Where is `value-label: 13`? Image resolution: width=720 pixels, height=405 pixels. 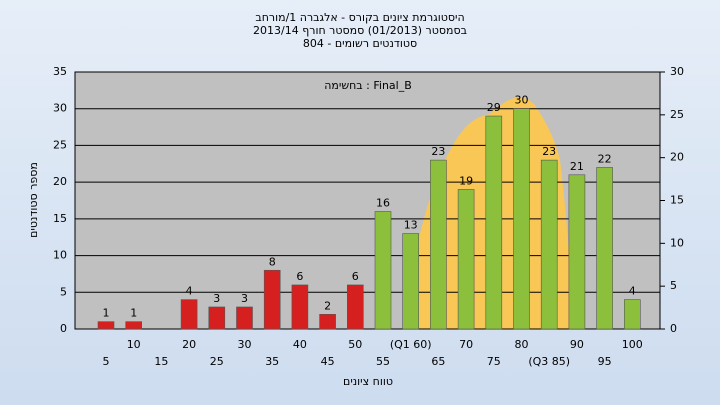
value-label: 13 is located at coordinates (411, 225).